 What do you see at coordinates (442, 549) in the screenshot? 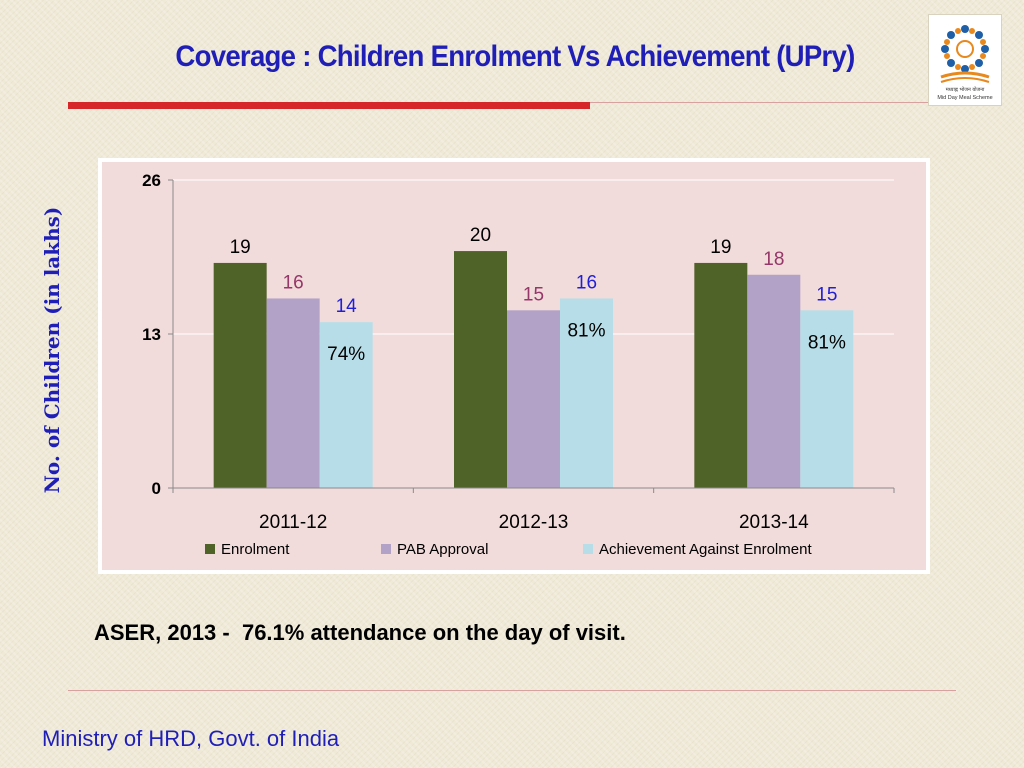
I see `legend-label: PAB Approval` at bounding box center [442, 549].